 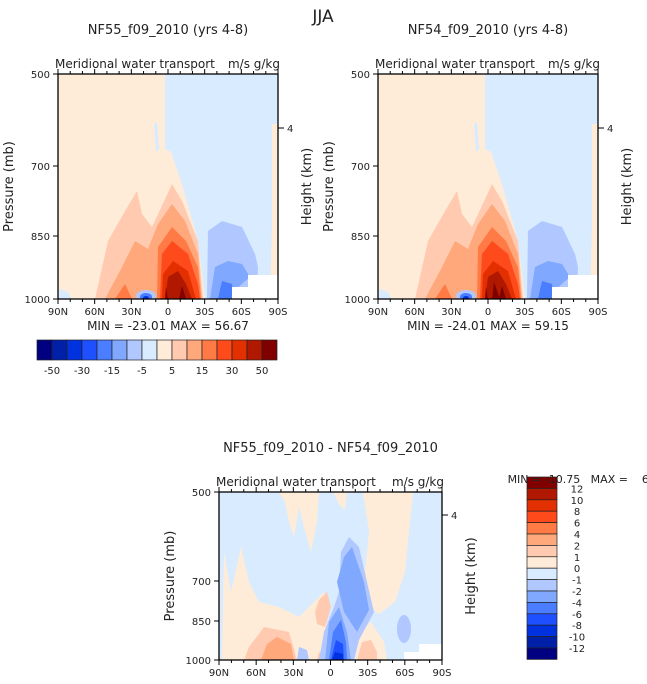 What do you see at coordinates (577, 489) in the screenshot?
I see `colorbar-label: 12` at bounding box center [577, 489].